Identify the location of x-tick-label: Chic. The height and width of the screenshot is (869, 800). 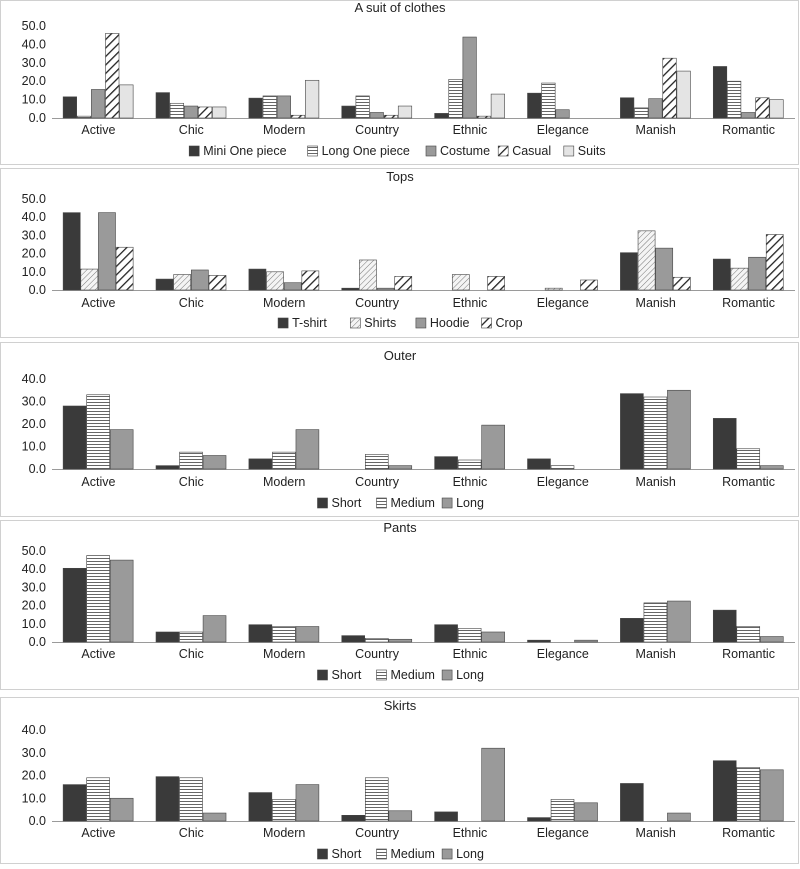
(191, 482).